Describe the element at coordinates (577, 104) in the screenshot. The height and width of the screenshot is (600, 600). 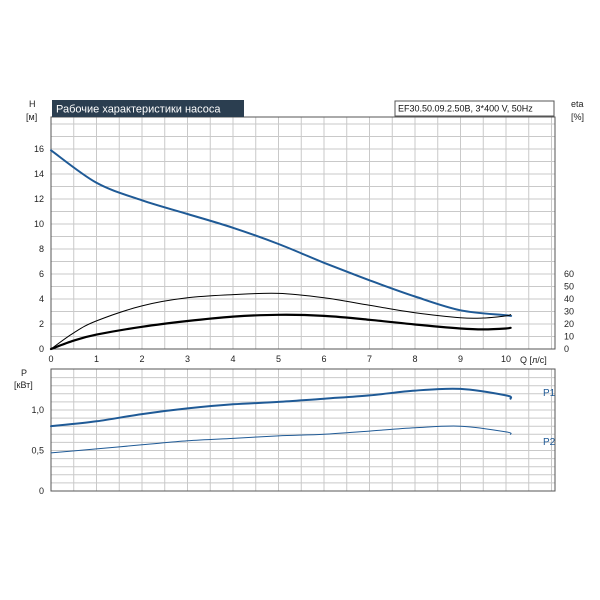
I see `y2-axis-label-eta: eta` at that location.